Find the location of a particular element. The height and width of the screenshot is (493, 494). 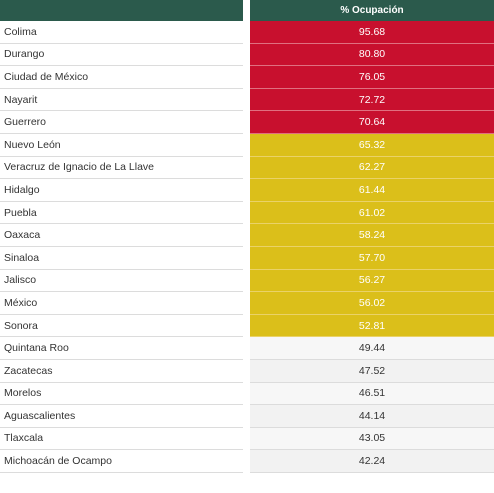

occupancy-value-cell: 72.72 is located at coordinates (372, 100).